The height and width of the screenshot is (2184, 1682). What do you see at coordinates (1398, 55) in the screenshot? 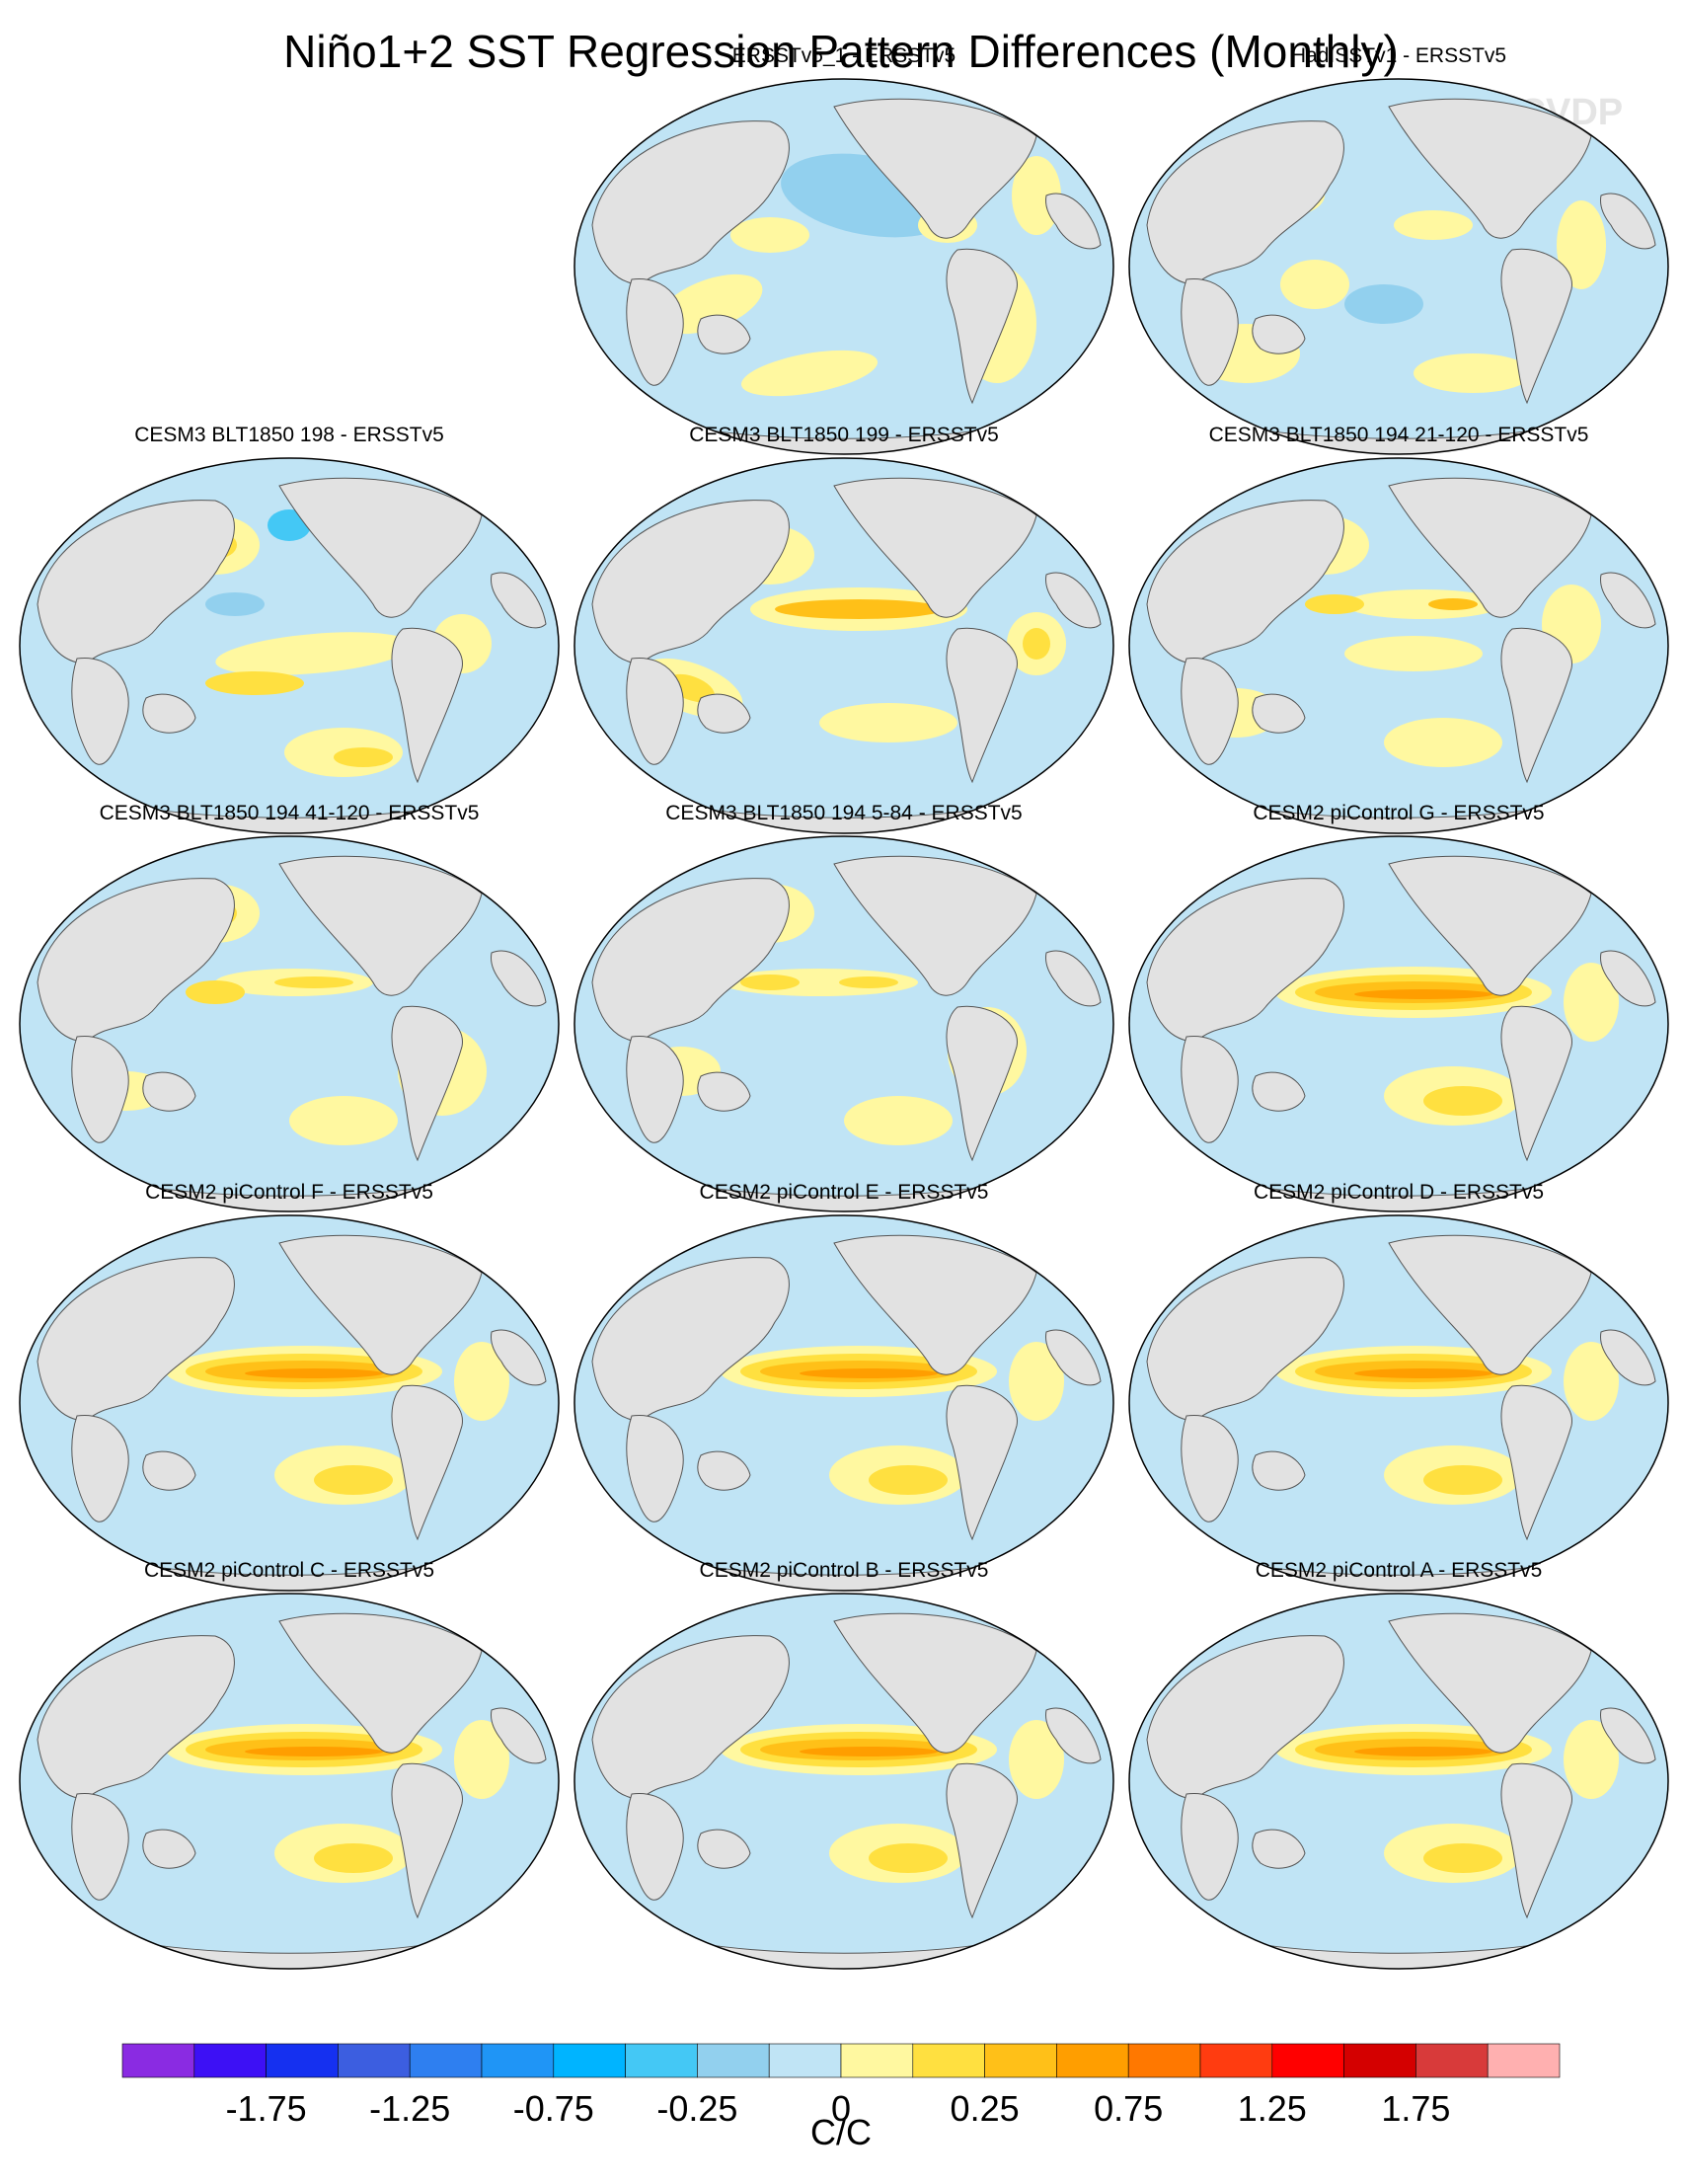
I see `panel-title: HadISSTv1 - ERSSTv5` at bounding box center [1398, 55].